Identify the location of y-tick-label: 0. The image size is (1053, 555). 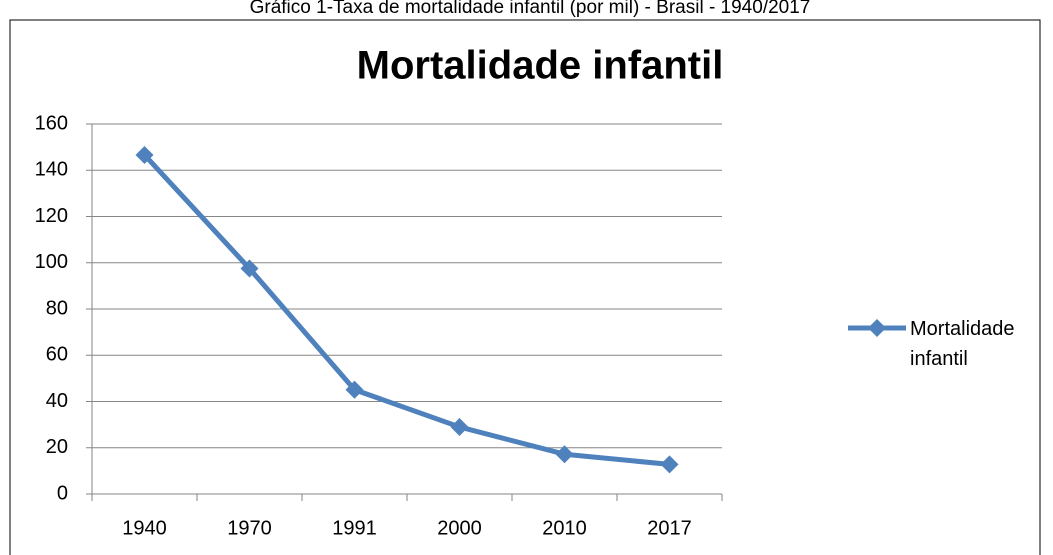
(62, 493).